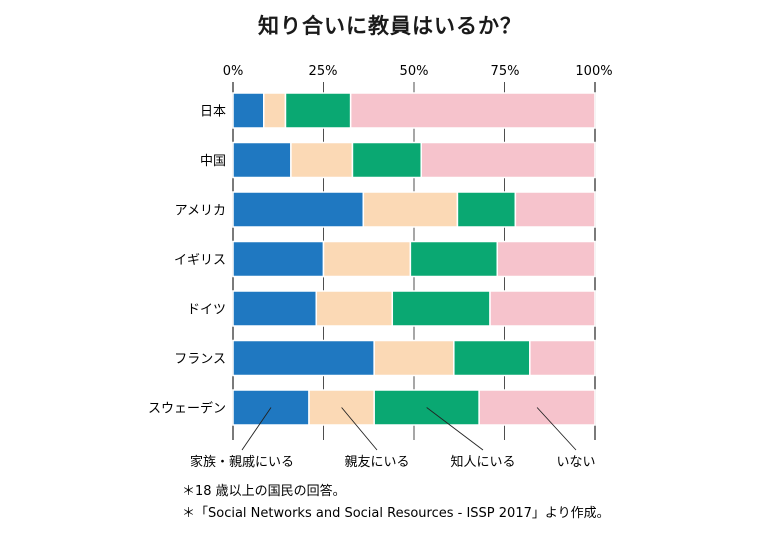 The width and height of the screenshot is (780, 540). Describe the element at coordinates (187, 409) in the screenshot. I see `category-label-6: スウェーデン` at that location.